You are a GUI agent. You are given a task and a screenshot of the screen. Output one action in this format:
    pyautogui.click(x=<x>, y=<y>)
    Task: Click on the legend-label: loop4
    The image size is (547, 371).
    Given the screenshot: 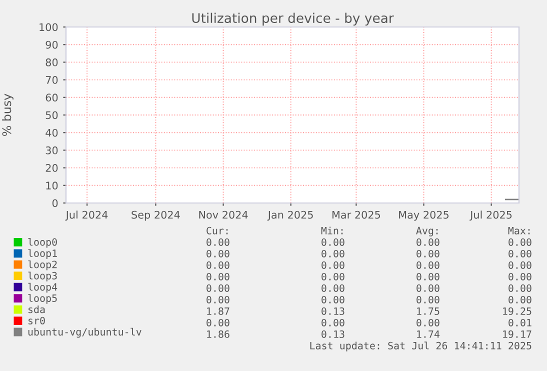 What is the action you would take?
    pyautogui.click(x=43, y=287)
    